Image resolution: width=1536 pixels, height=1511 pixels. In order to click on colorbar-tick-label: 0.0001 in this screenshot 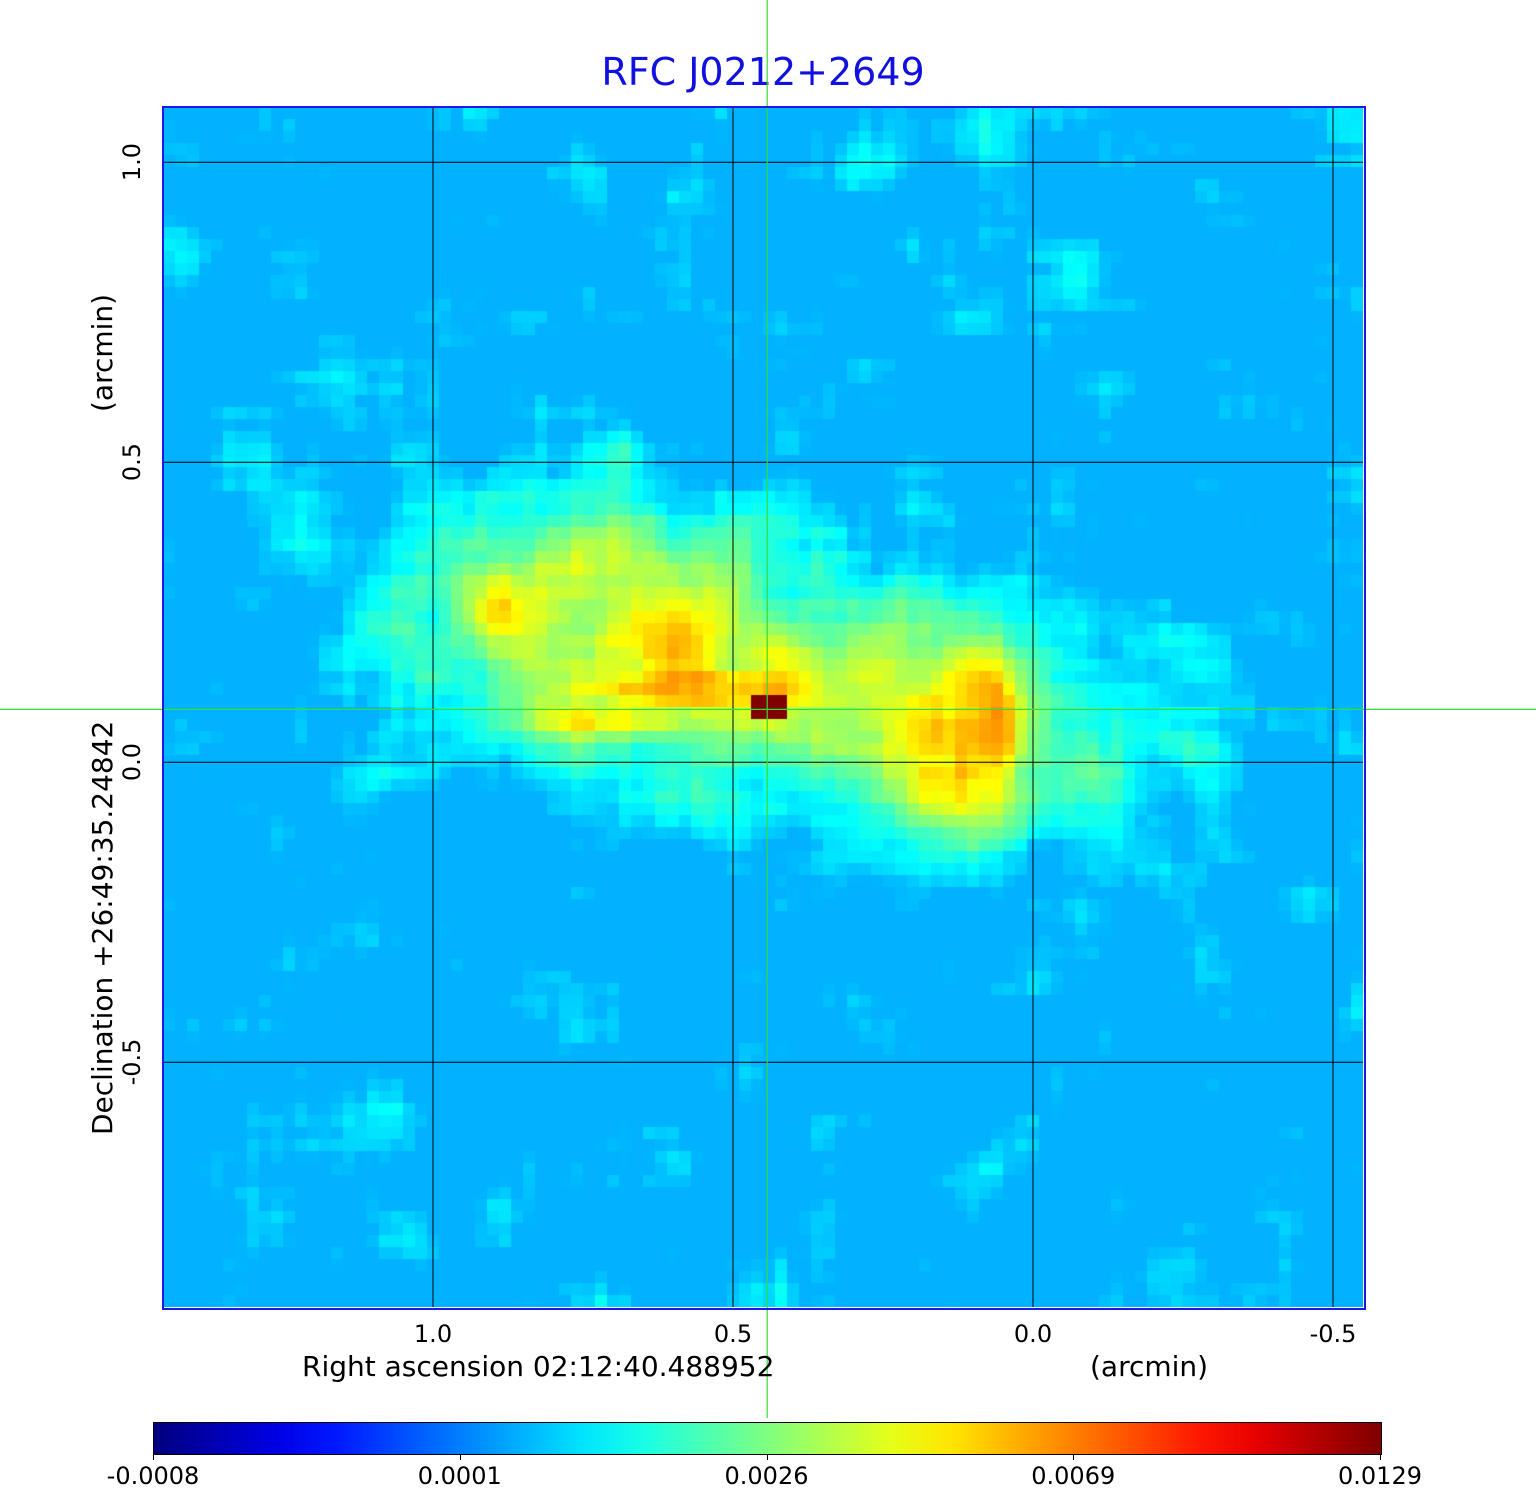, I will do `click(459, 1476)`.